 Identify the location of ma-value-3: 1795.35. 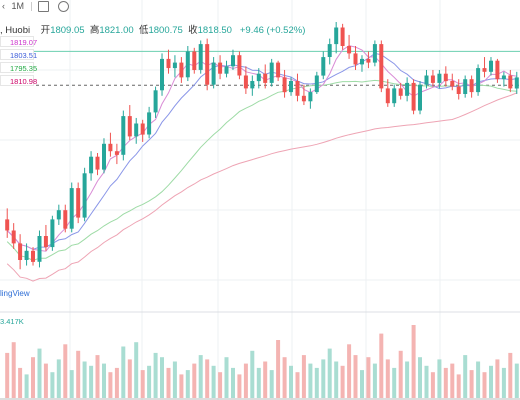
(18, 67).